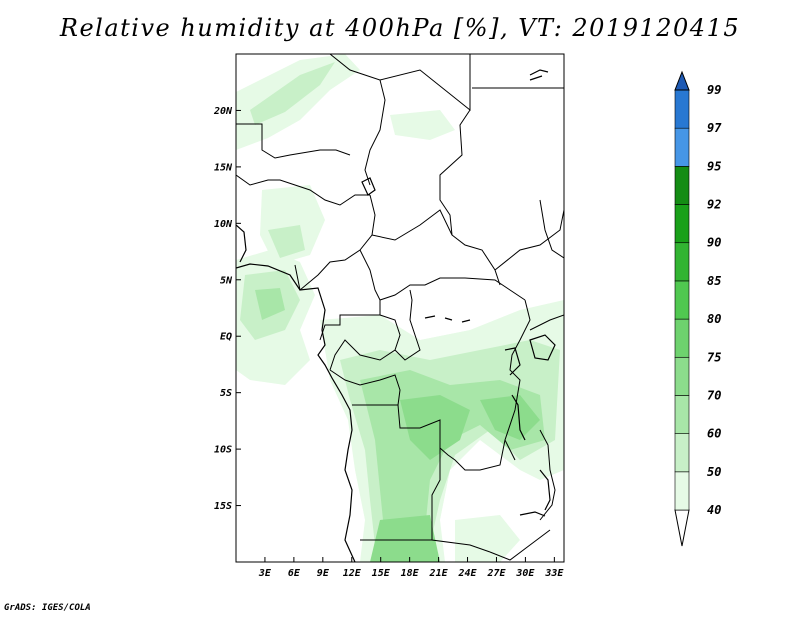 The height and width of the screenshot is (618, 800). I want to click on boundary-car-south, so click(442, 275).